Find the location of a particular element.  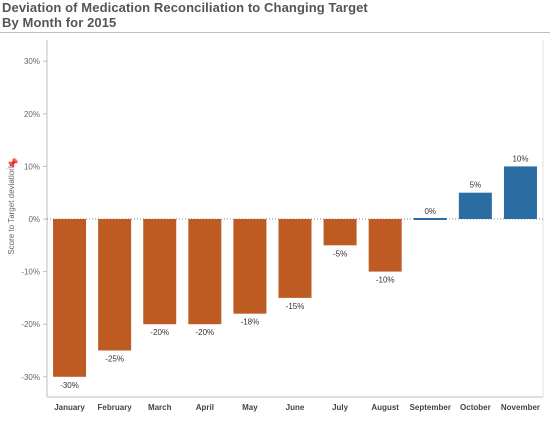

x-tick-label: July is located at coordinates (340, 407).